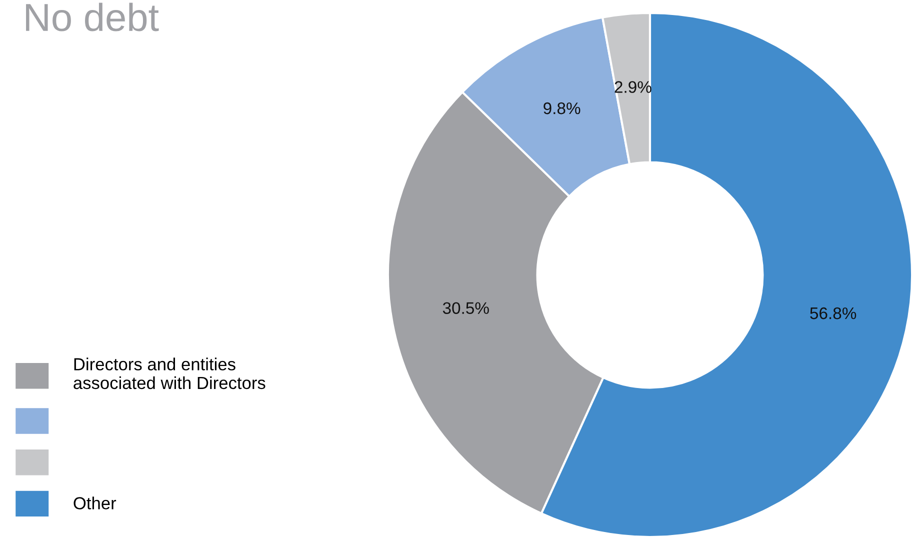 The image size is (914, 543). Describe the element at coordinates (170, 374) in the screenshot. I see `legend-label: Directors and entities associated with Directors` at that location.